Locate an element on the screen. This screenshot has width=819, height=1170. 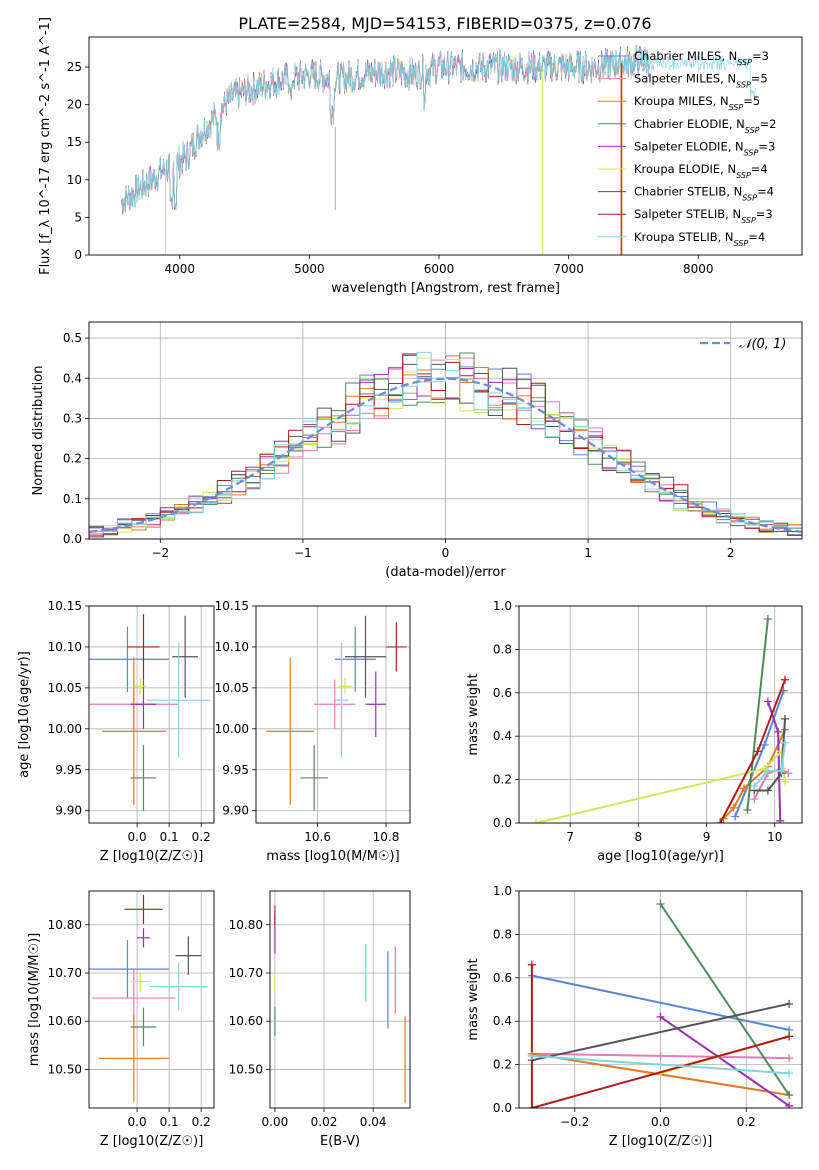
x-tick-label: 2 is located at coordinates (731, 553).